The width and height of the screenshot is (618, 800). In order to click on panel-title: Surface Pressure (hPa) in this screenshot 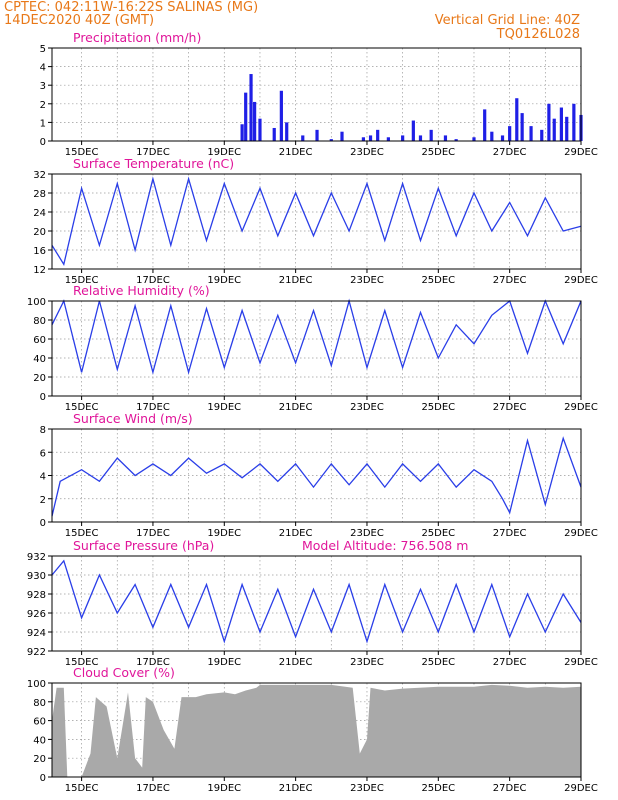, I will do `click(143, 545)`.